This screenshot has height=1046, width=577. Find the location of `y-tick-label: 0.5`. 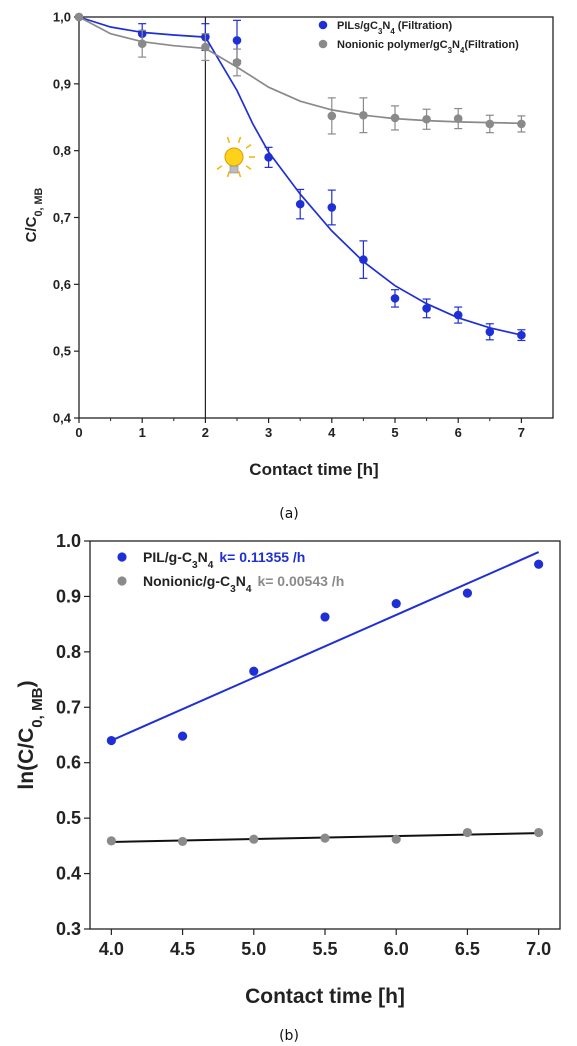

y-tick-label: 0.5 is located at coordinates (68, 818).